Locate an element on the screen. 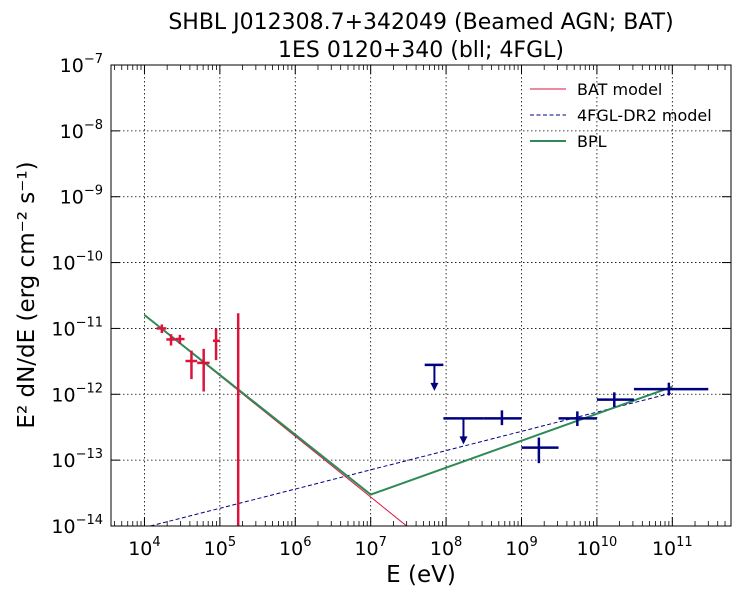 The width and height of the screenshot is (741, 596). legend: BAT model 4FGL-DR2 model BPL is located at coordinates (621, 115).